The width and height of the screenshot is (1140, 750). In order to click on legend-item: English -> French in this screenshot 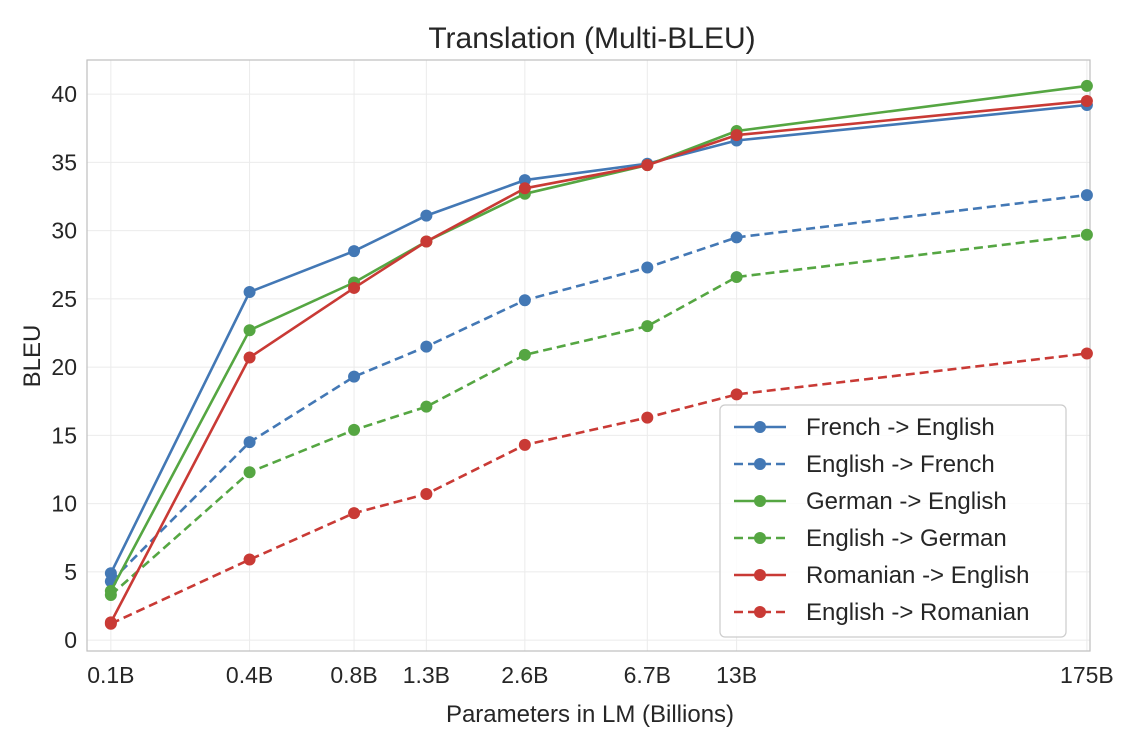, I will do `click(864, 464)`.